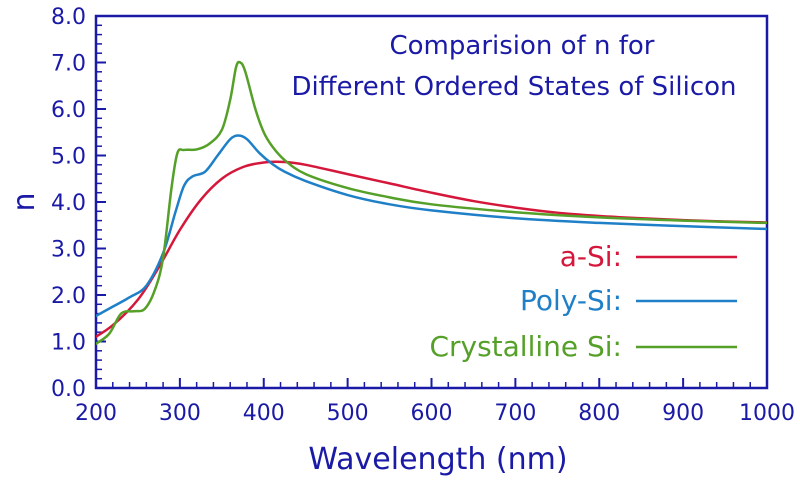 Image resolution: width=800 pixels, height=481 pixels. What do you see at coordinates (68, 389) in the screenshot?
I see `y-tick-label: 0.0` at bounding box center [68, 389].